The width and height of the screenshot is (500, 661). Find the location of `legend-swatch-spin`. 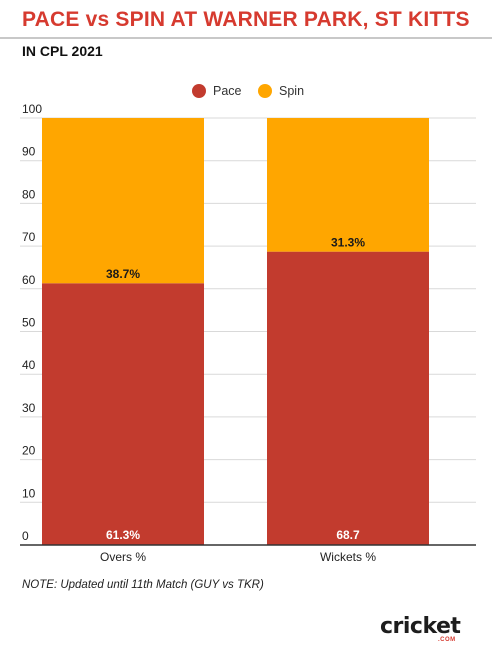

legend-swatch-spin is located at coordinates (265, 91).